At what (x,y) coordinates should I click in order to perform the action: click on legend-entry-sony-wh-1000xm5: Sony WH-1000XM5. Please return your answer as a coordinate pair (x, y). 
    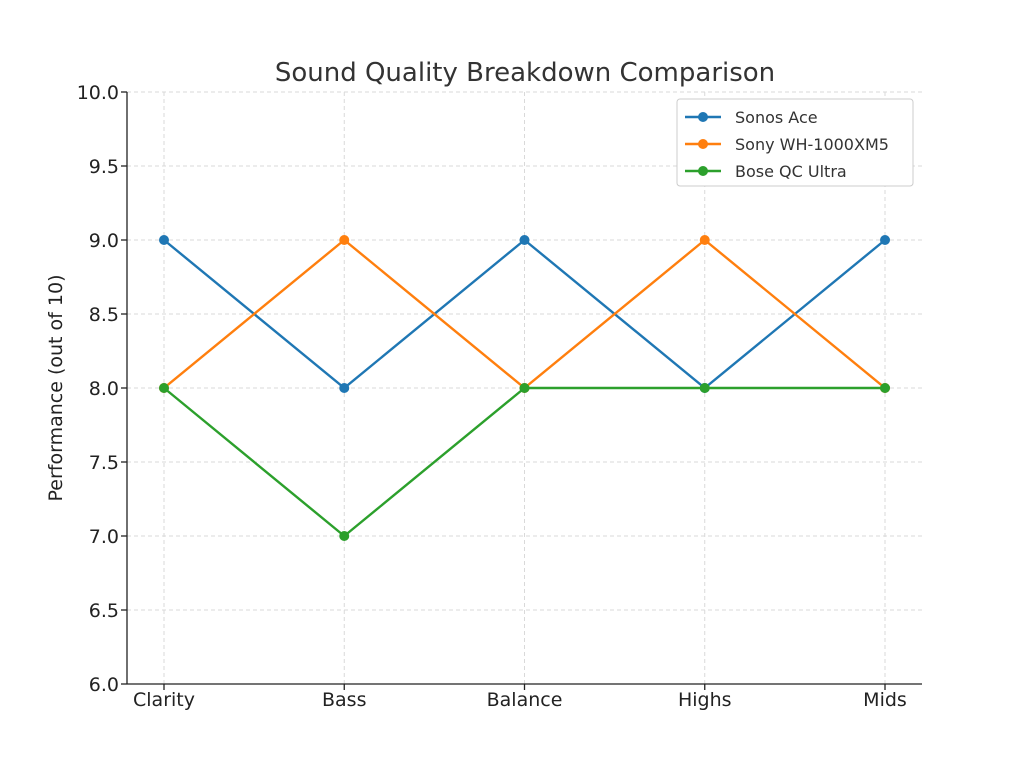
    Looking at the image, I should click on (787, 144).